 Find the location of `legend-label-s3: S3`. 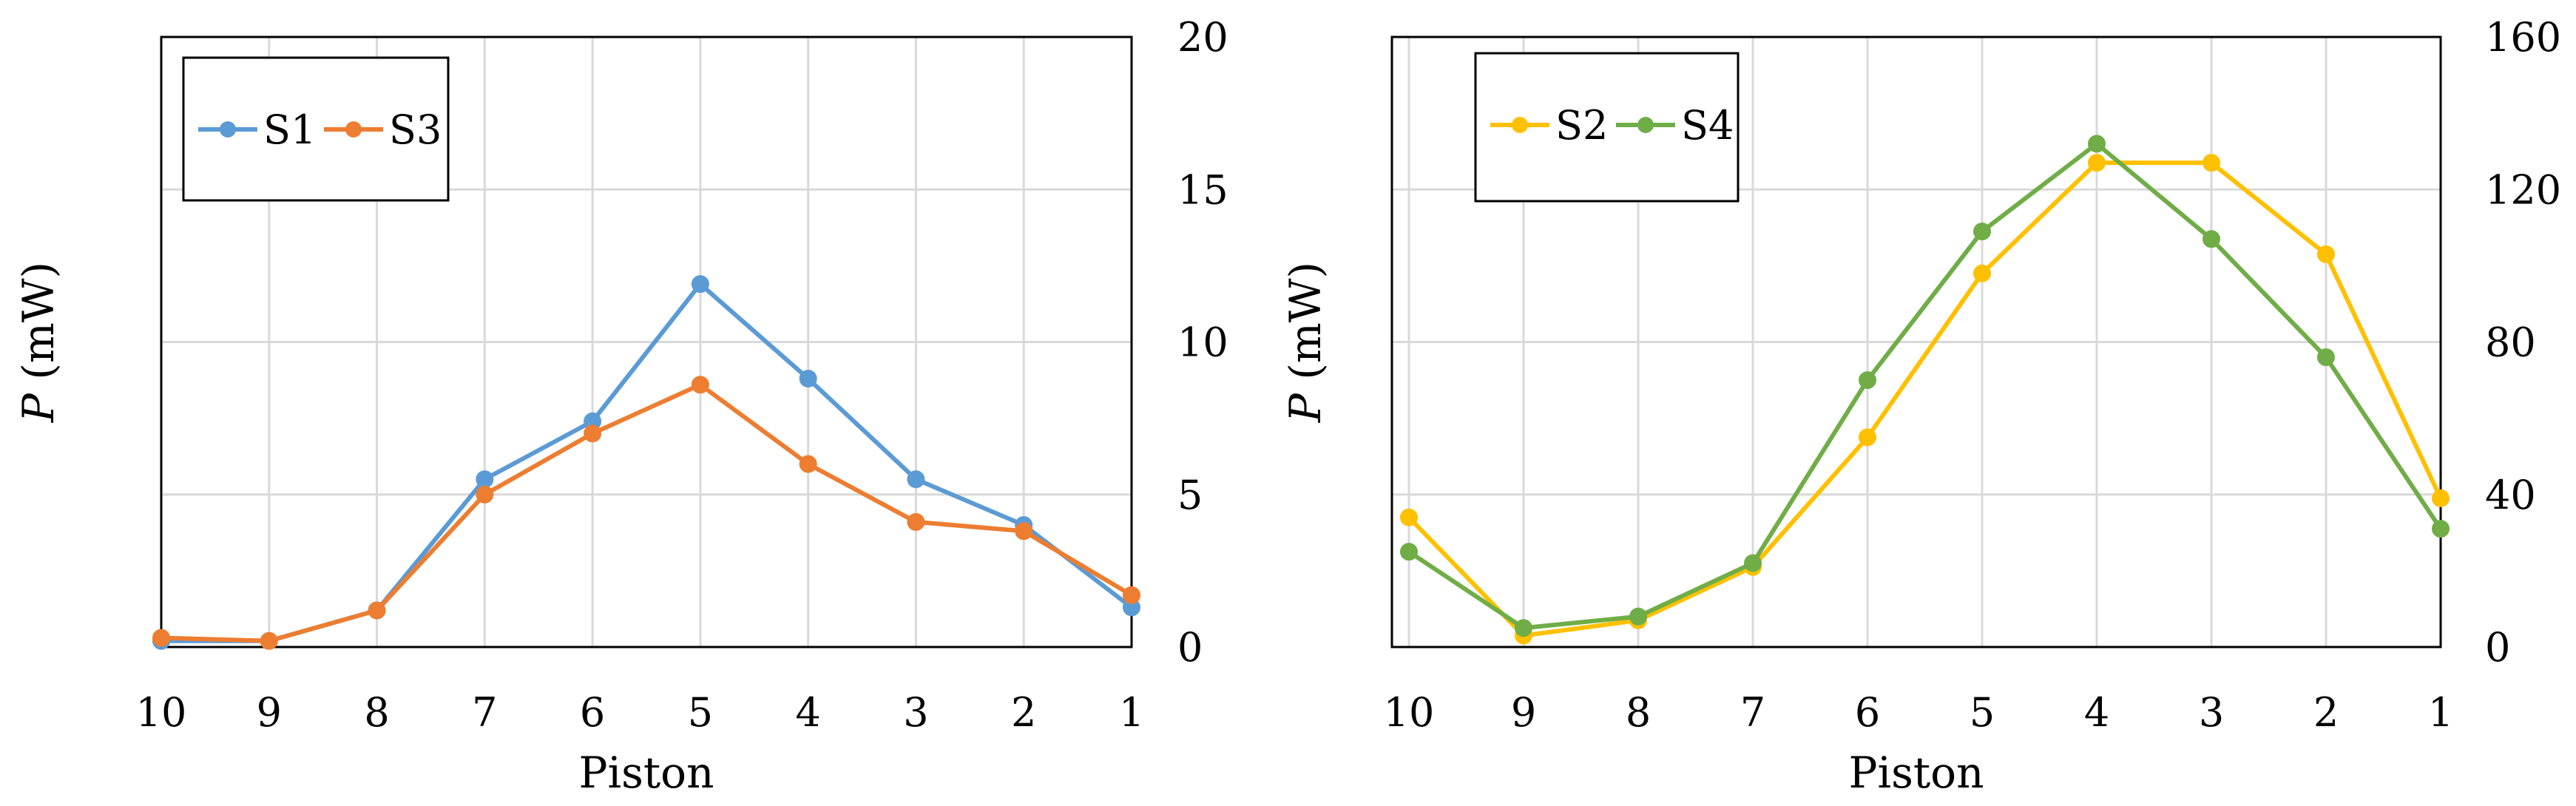

legend-label-s3: S3 is located at coordinates (415, 129).